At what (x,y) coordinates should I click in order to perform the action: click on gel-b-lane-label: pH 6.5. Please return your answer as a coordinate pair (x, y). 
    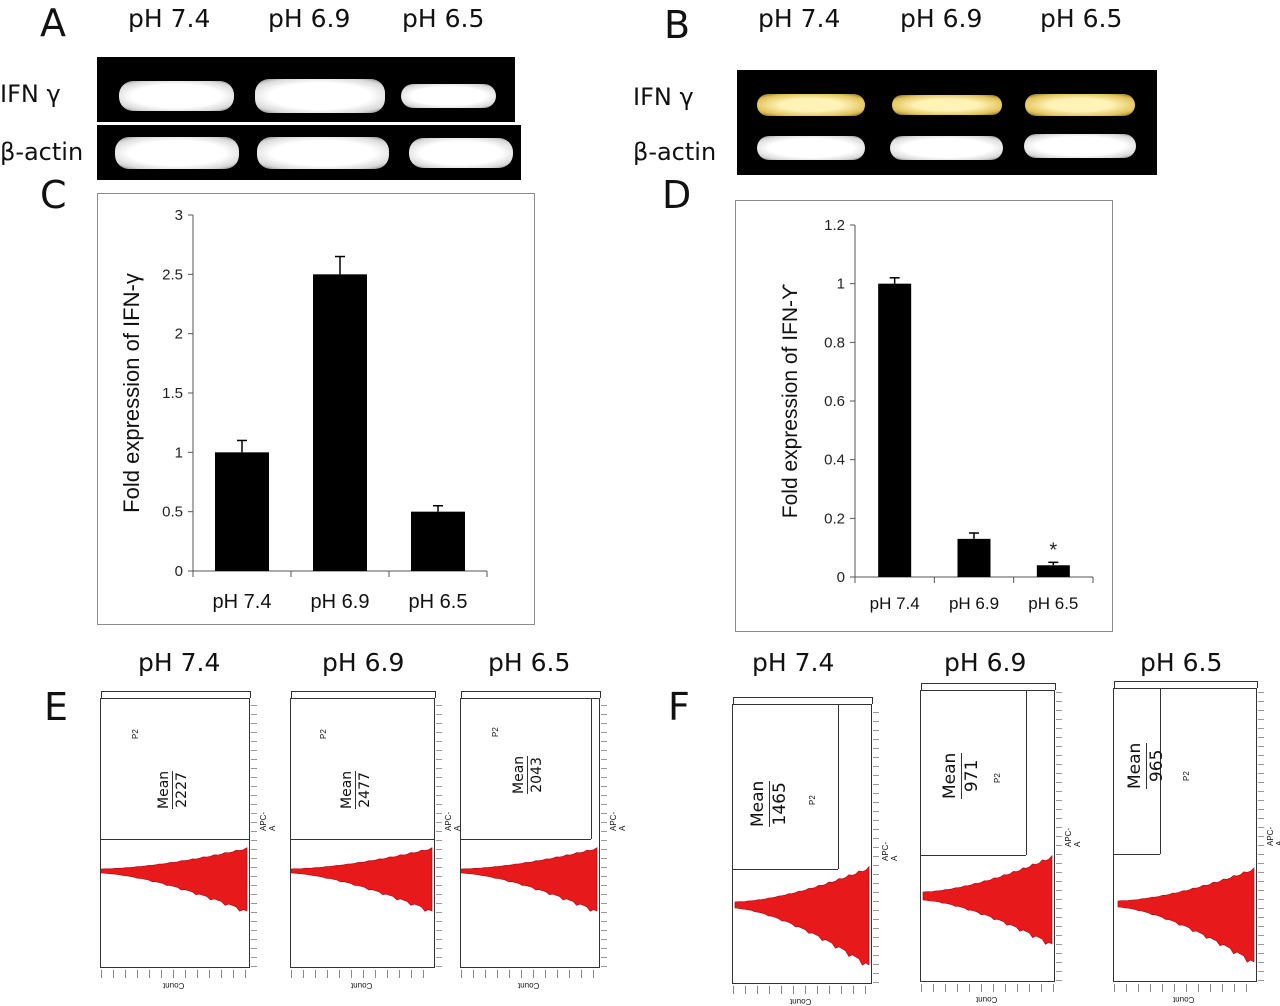
    Looking at the image, I should click on (1081, 18).